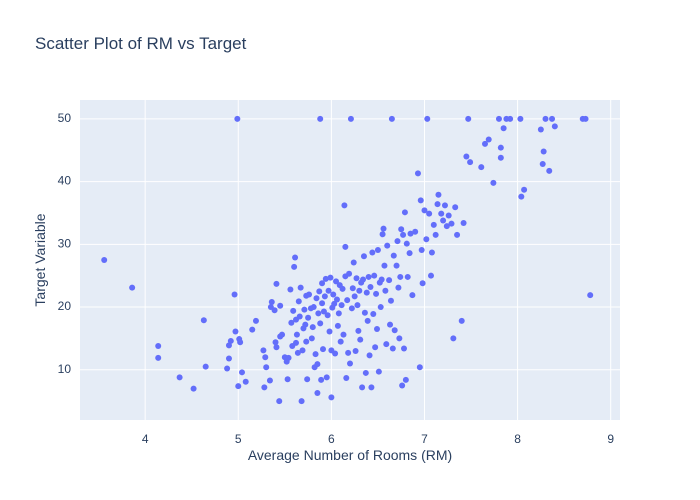  I want to click on y-tick-label: 50, so click(65, 118).